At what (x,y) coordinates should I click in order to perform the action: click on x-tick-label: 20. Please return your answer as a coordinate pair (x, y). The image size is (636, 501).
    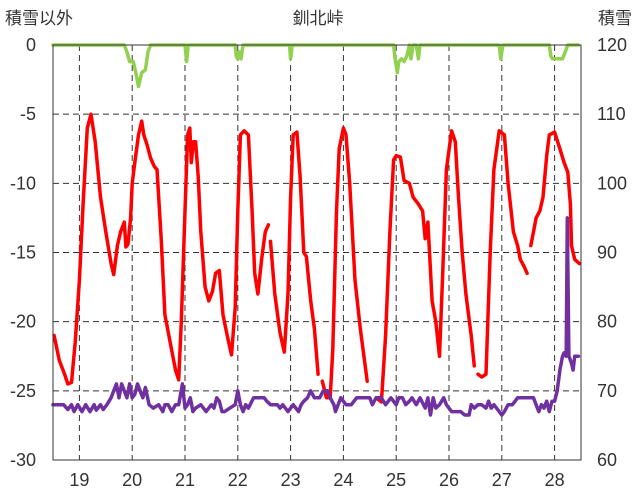
    Looking at the image, I should click on (132, 480).